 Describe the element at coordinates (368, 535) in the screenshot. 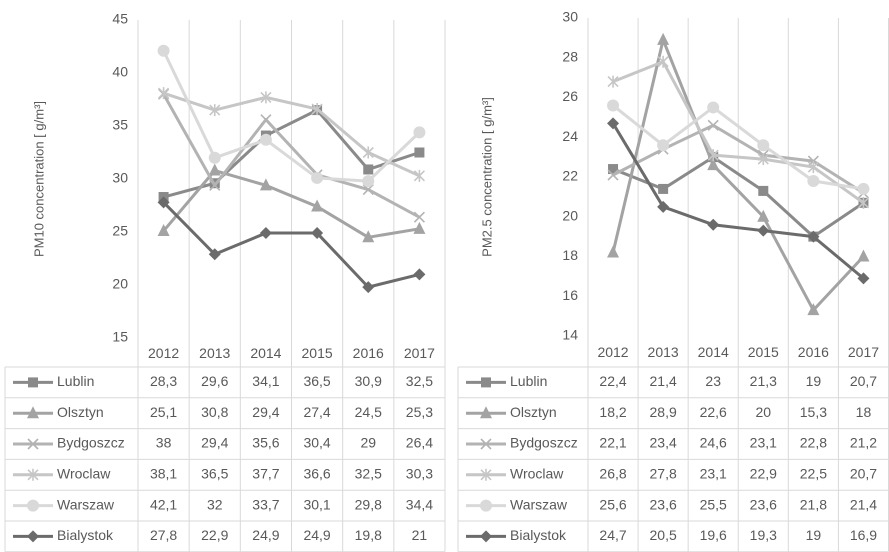

I see `table-cell: 19,8` at that location.